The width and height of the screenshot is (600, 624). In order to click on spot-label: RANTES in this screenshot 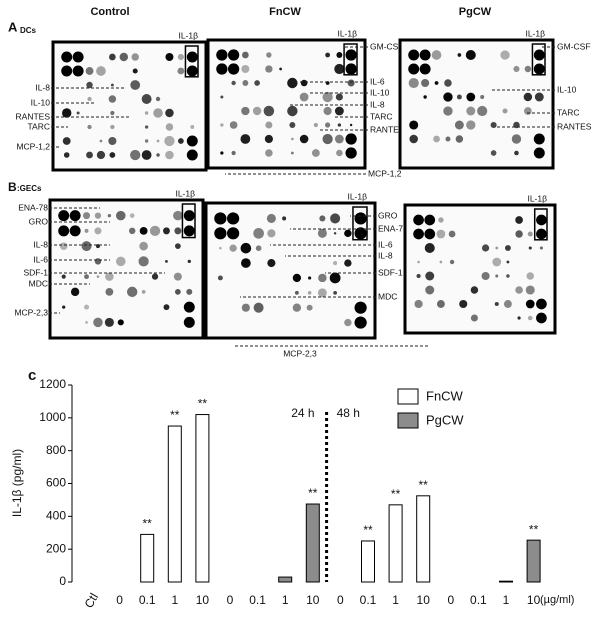, I will do `click(387, 129)`.